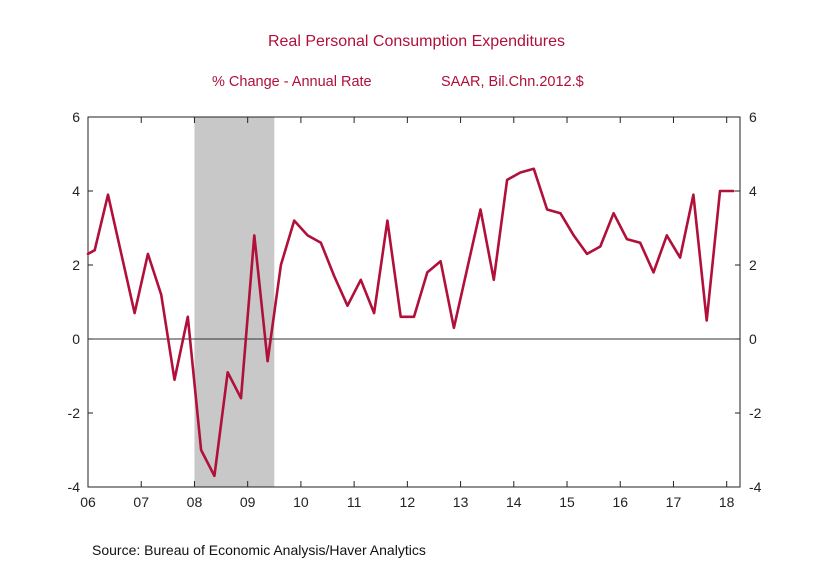  Describe the element at coordinates (674, 502) in the screenshot. I see `x-tick-label: 17` at that location.